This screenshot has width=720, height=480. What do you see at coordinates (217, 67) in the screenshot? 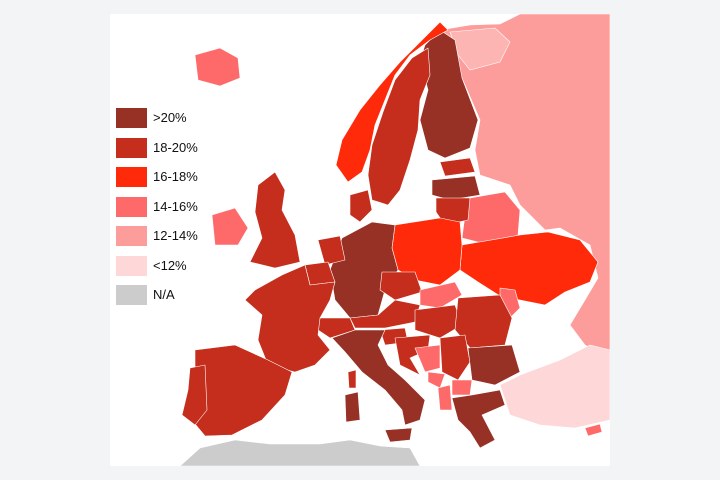
I see `region-iceland` at bounding box center [217, 67].